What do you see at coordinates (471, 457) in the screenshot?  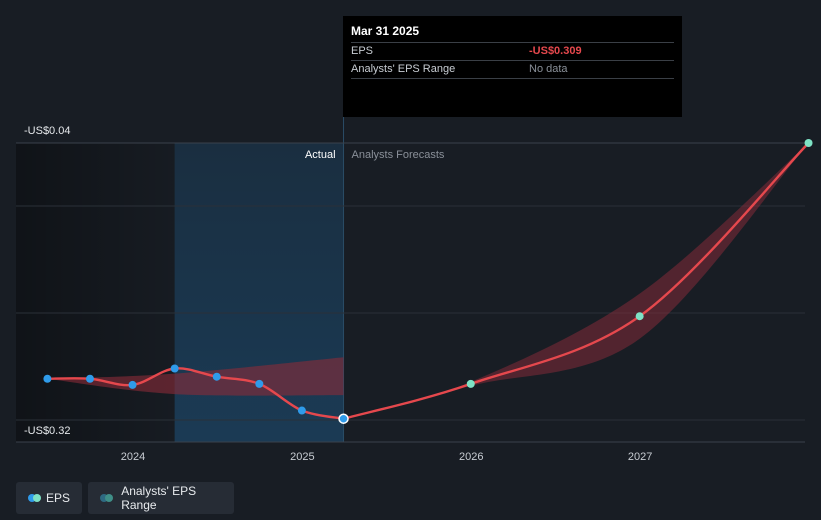 I see `x-tick-label: 2026` at bounding box center [471, 457].